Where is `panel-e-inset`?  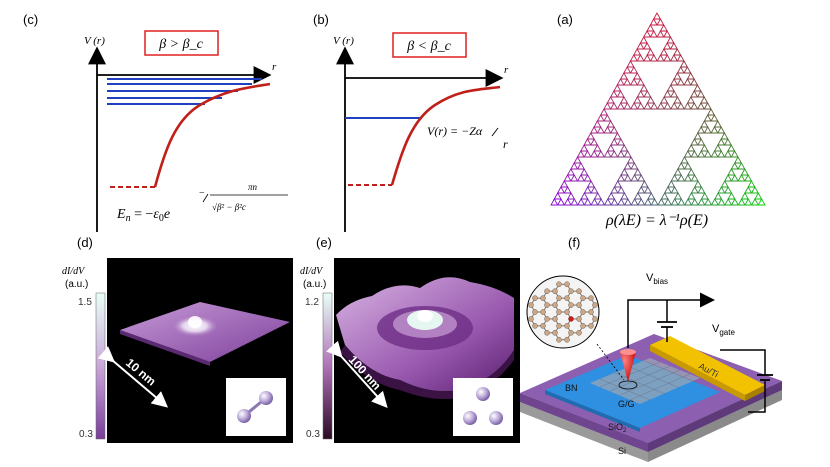
panel-e-inset is located at coordinates (483, 407).